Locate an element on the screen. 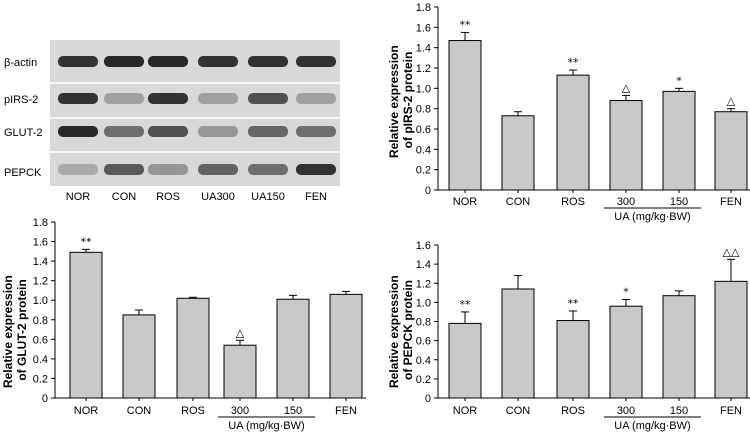 The height and width of the screenshot is (440, 750). significance-label: * is located at coordinates (626, 292).